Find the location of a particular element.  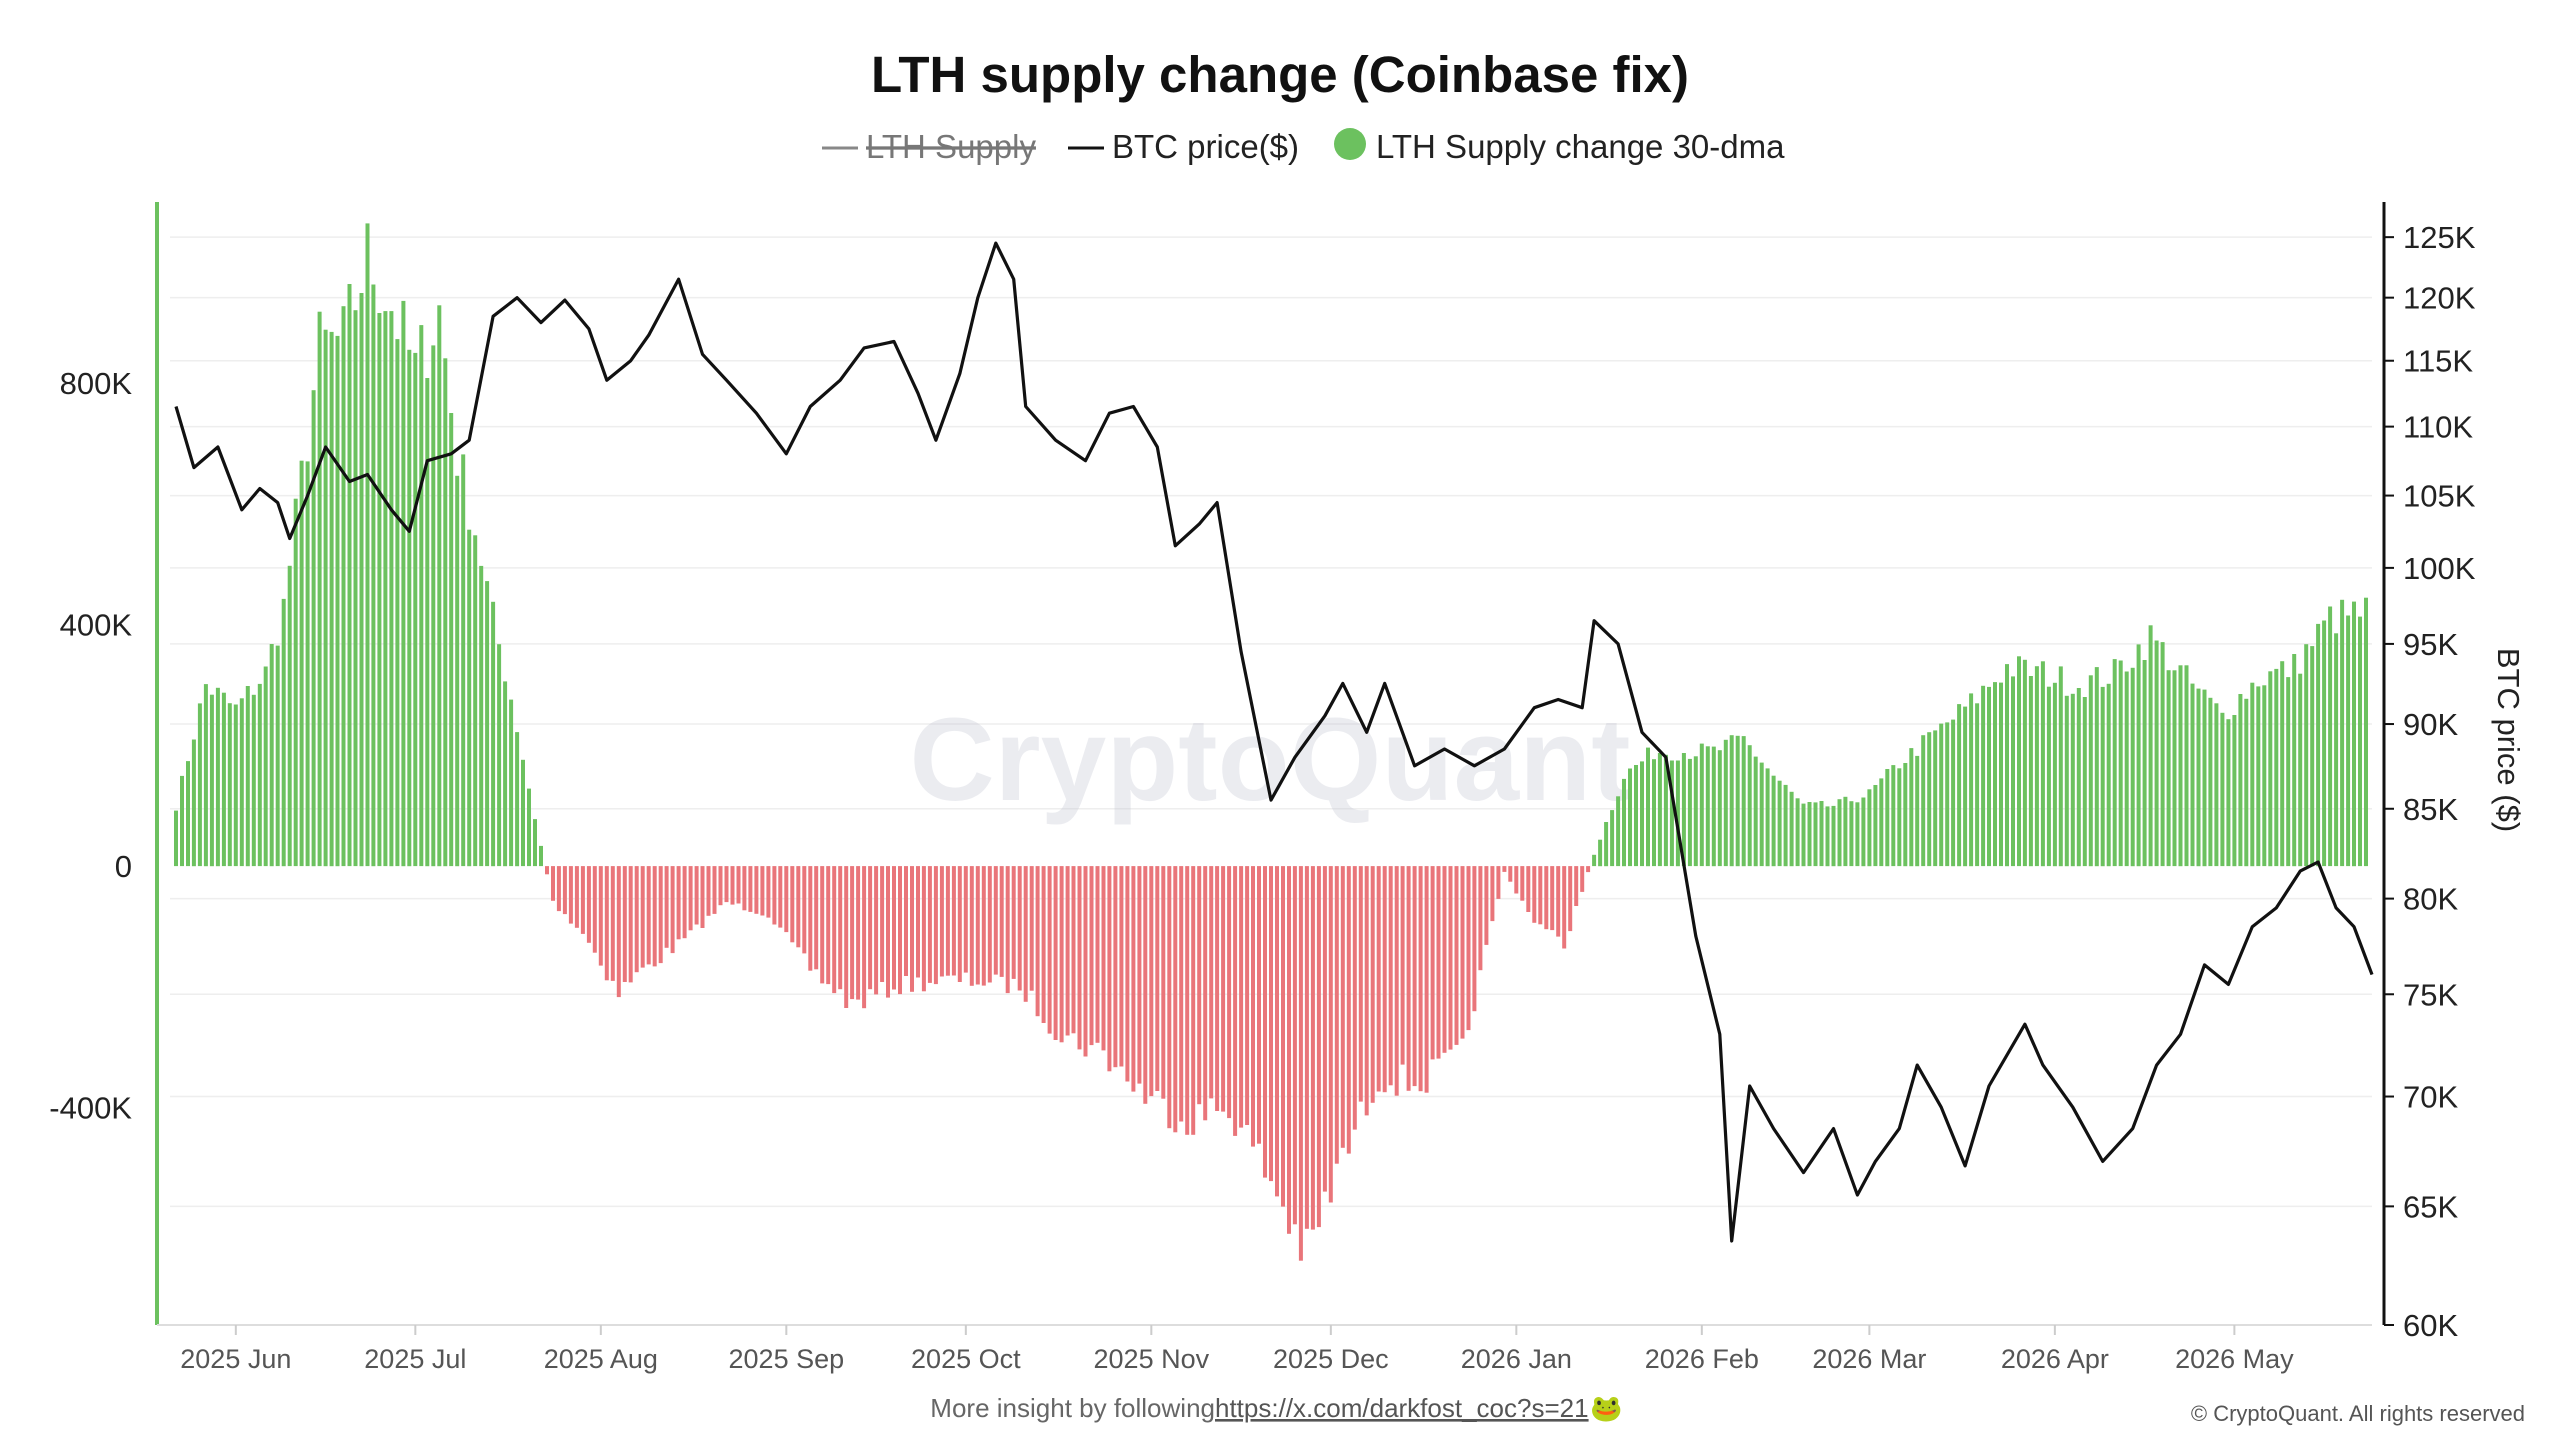

watermark: CryptoQuant is located at coordinates (1269, 760).